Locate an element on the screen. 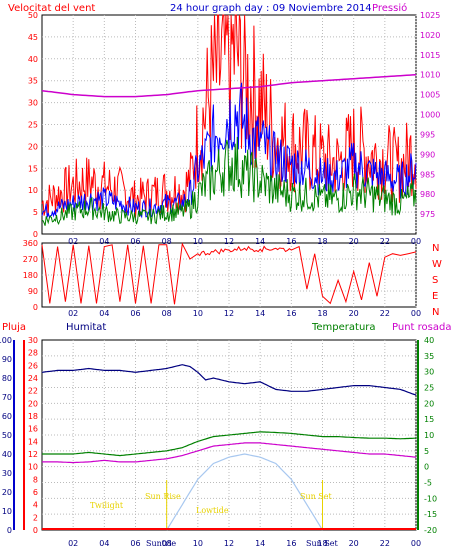 The width and height of the screenshot is (465, 555). wind-x-tick: 10 is located at coordinates (198, 241).